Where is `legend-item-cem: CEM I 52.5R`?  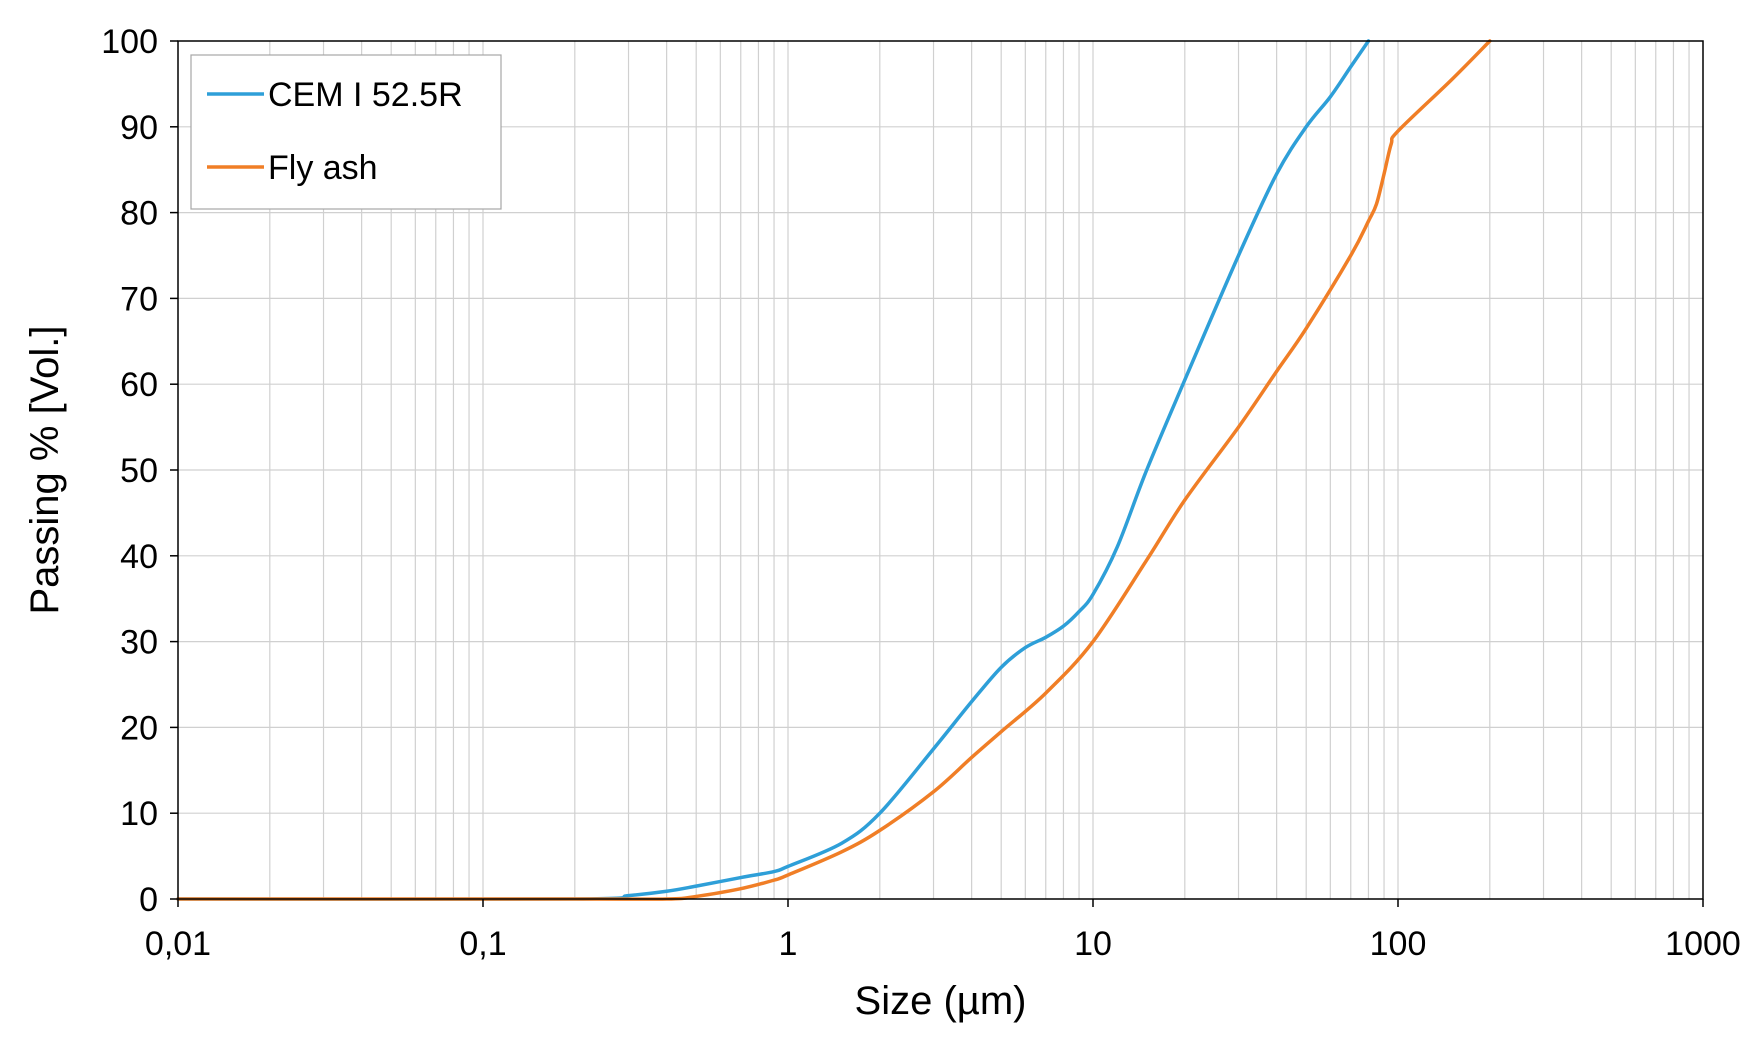 legend-item-cem: CEM I 52.5R is located at coordinates (335, 95).